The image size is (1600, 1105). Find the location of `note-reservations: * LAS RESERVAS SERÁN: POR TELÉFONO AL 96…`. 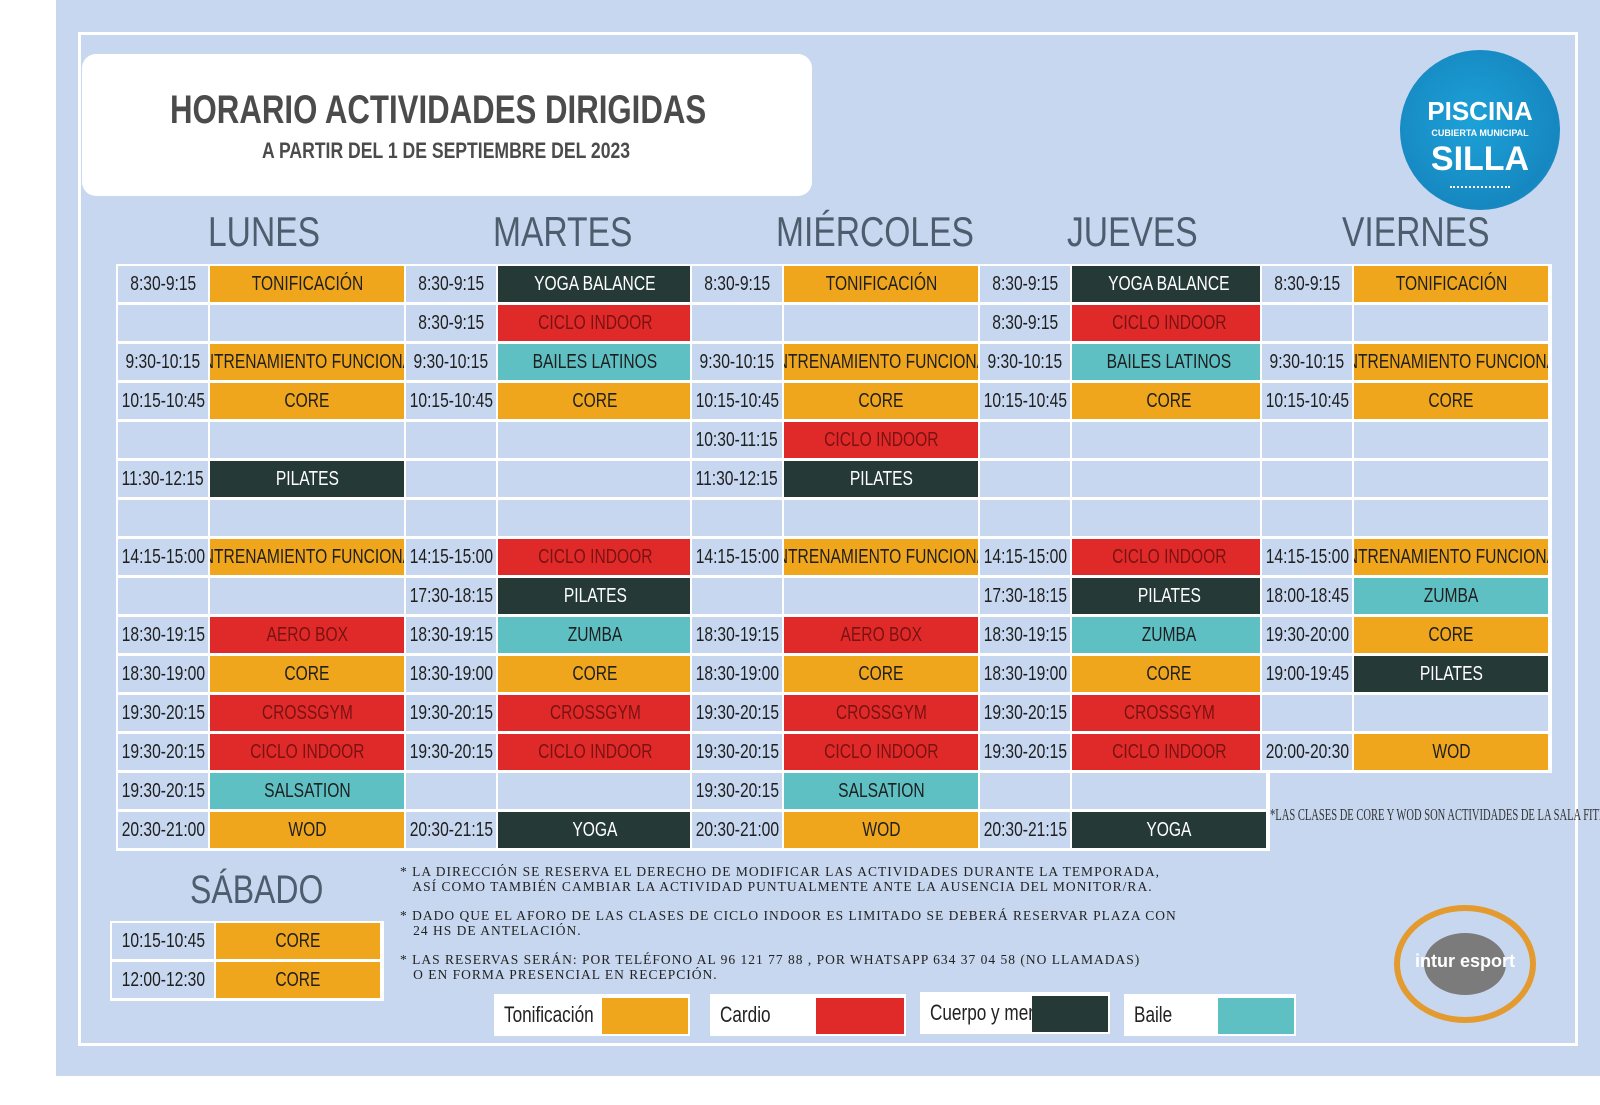

note-reservations: * LAS RESERVAS SERÁN: POR TELÉFONO AL 96… is located at coordinates (770, 967).